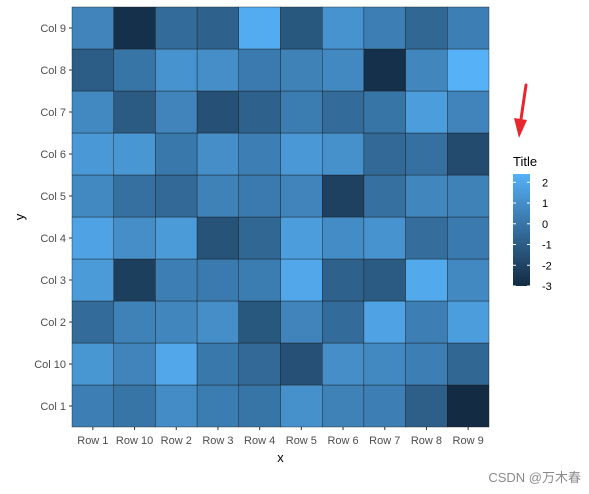 Image resolution: width=589 pixels, height=494 pixels. What do you see at coordinates (342, 441) in the screenshot?
I see `x-tick-label: Row 6` at bounding box center [342, 441].